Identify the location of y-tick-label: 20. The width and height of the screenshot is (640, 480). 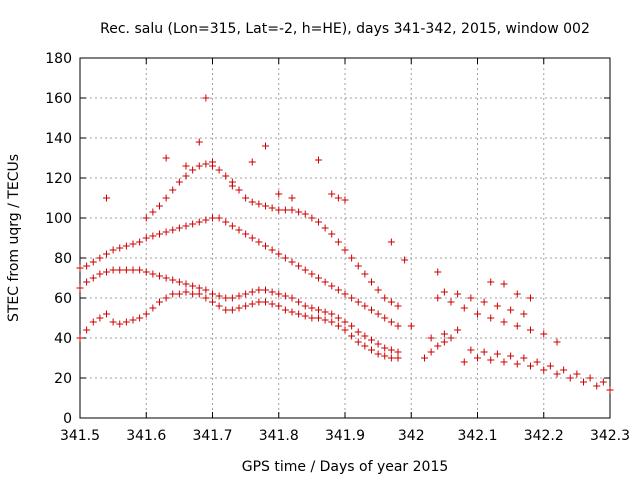
(63, 379).